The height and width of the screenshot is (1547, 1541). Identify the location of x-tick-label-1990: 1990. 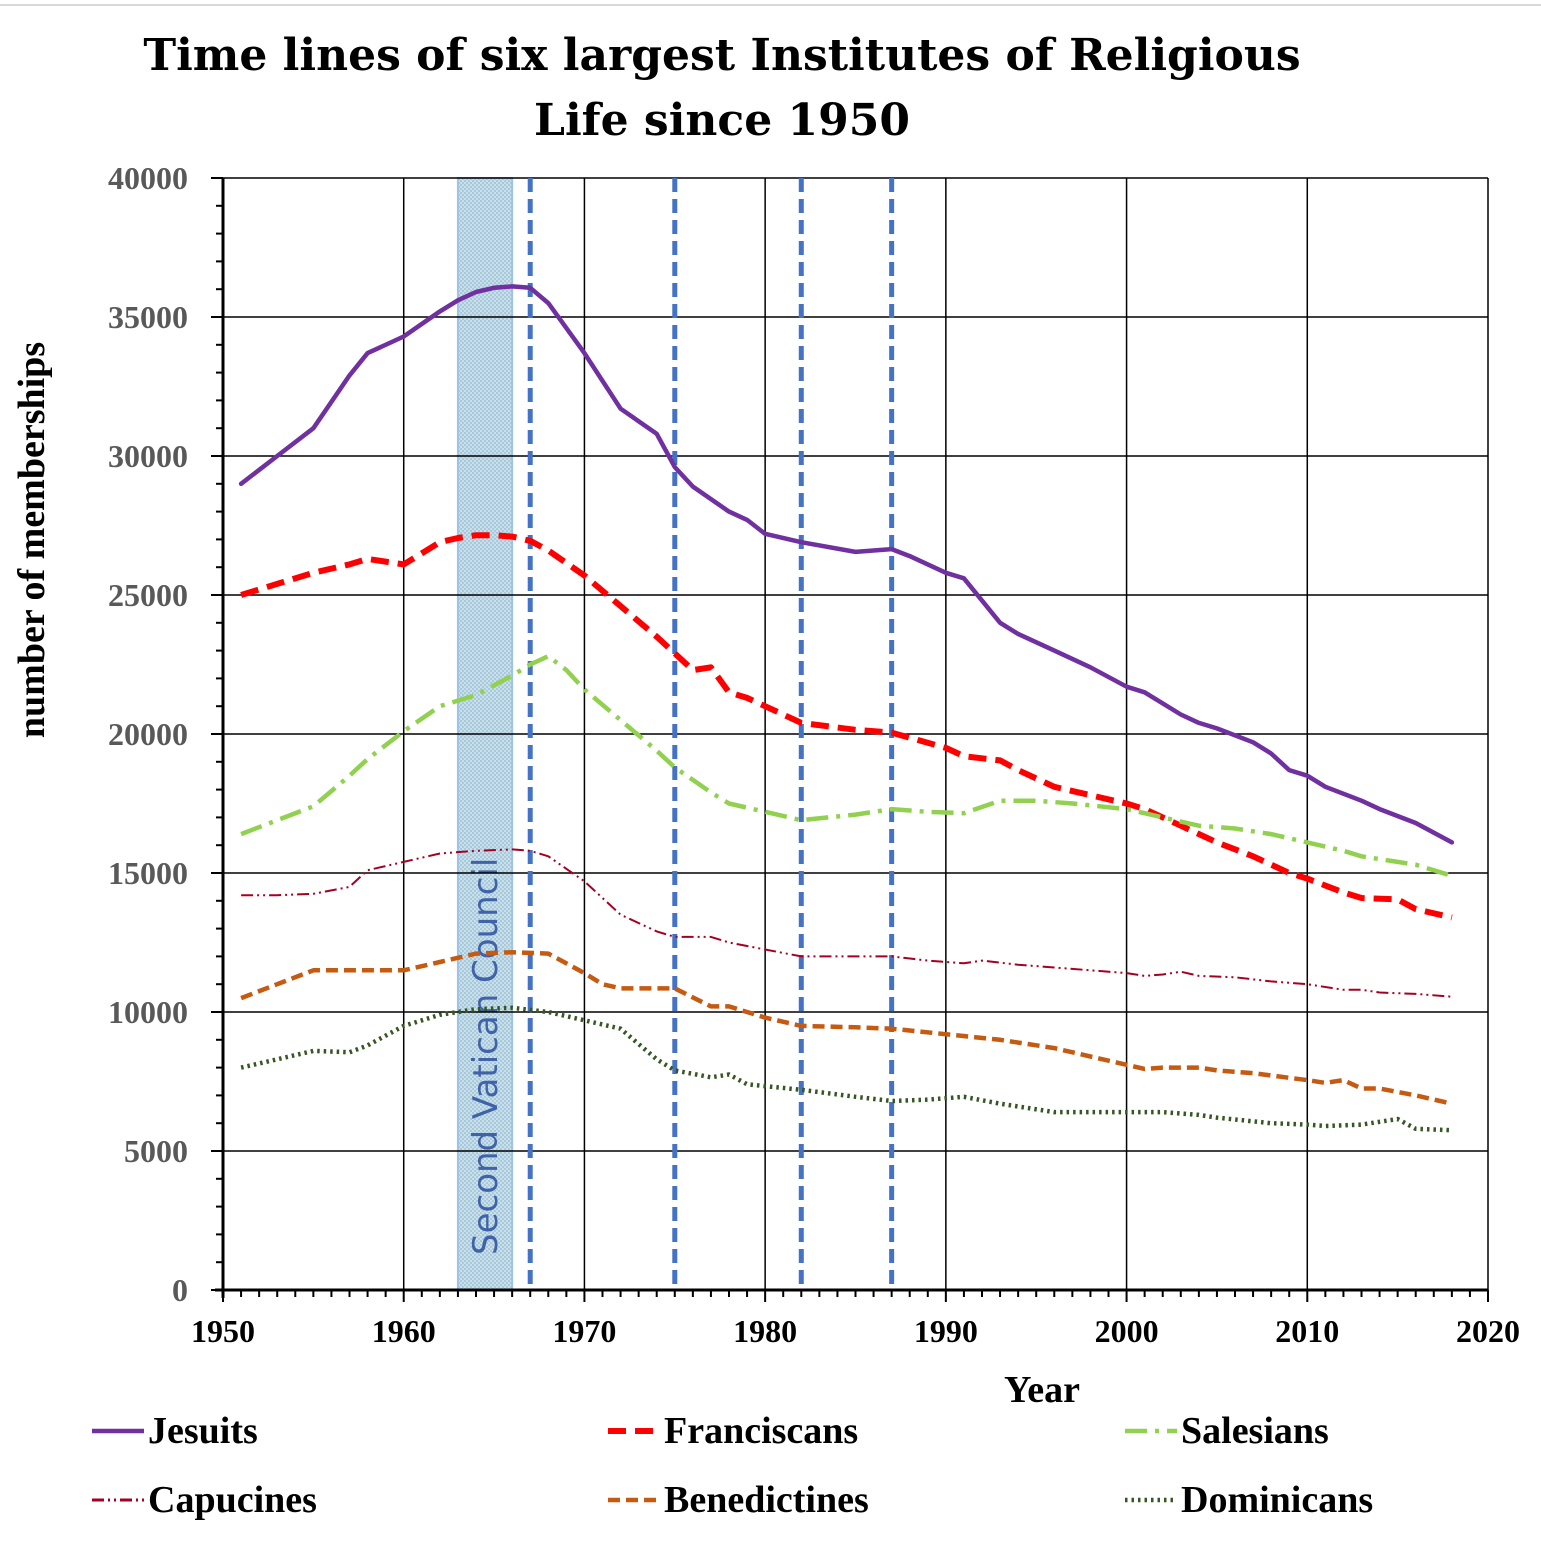
(946, 1331).